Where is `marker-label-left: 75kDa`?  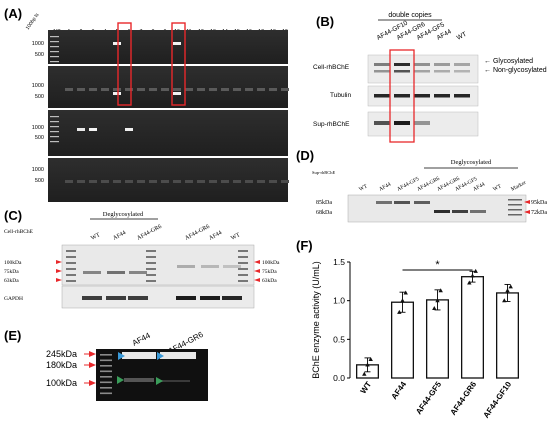
marker-label-left: 75kDa is located at coordinates (11, 272).